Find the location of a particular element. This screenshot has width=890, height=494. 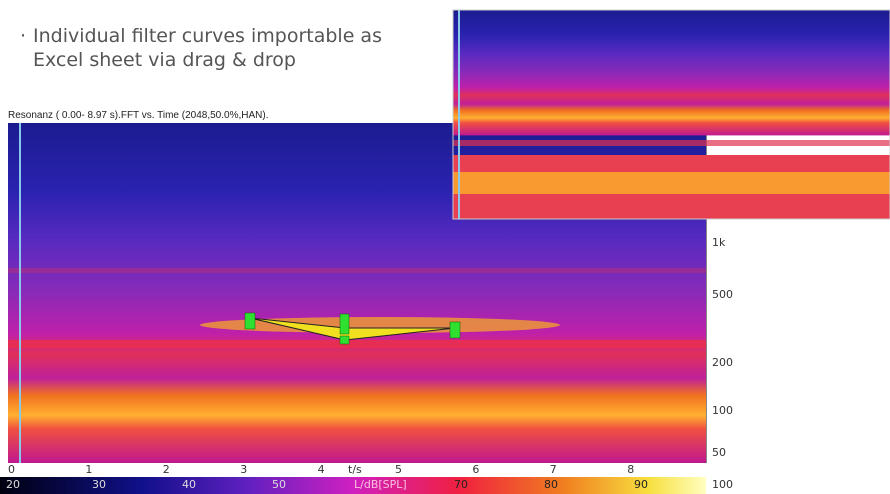

time-label: 7 is located at coordinates (553, 469).